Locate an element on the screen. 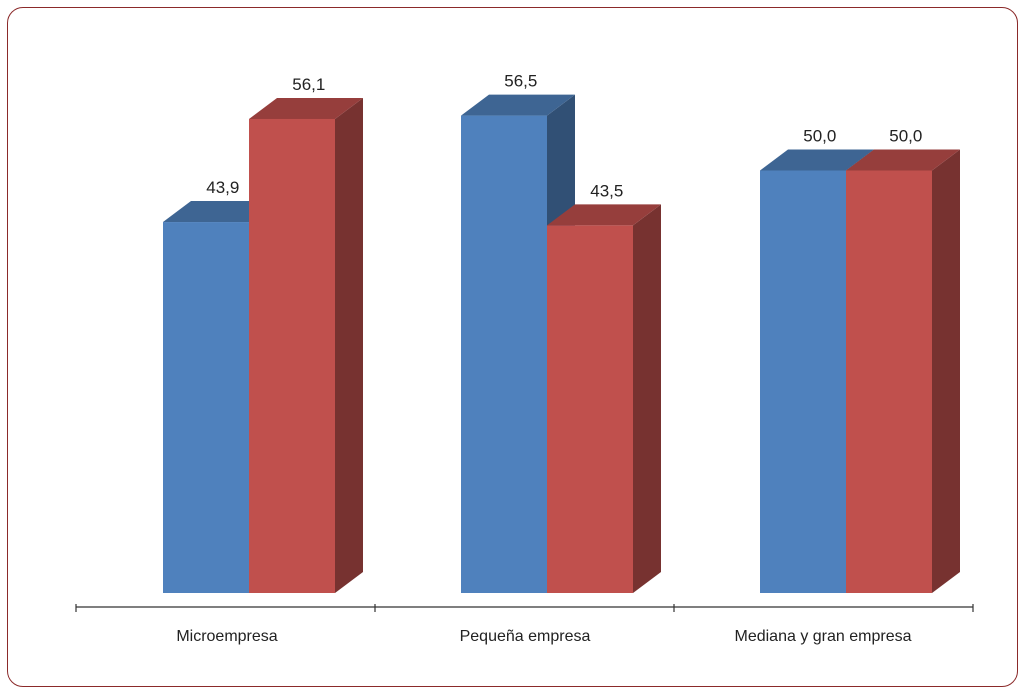 This screenshot has height=687, width=1029. x-axis-ticks is located at coordinates (524, 608).